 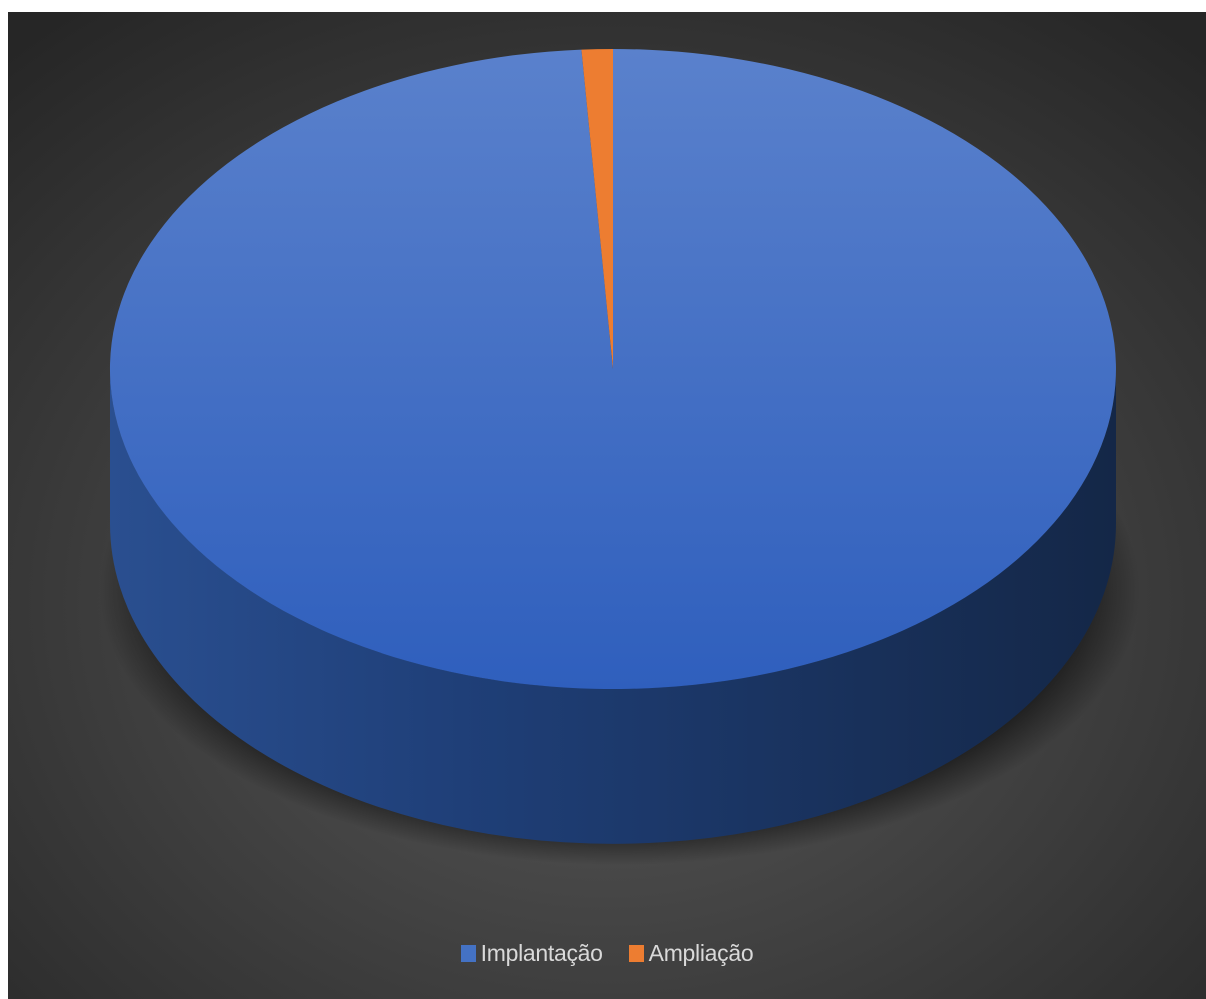 I want to click on legend: Implantação Ampliação, so click(x=607, y=953).